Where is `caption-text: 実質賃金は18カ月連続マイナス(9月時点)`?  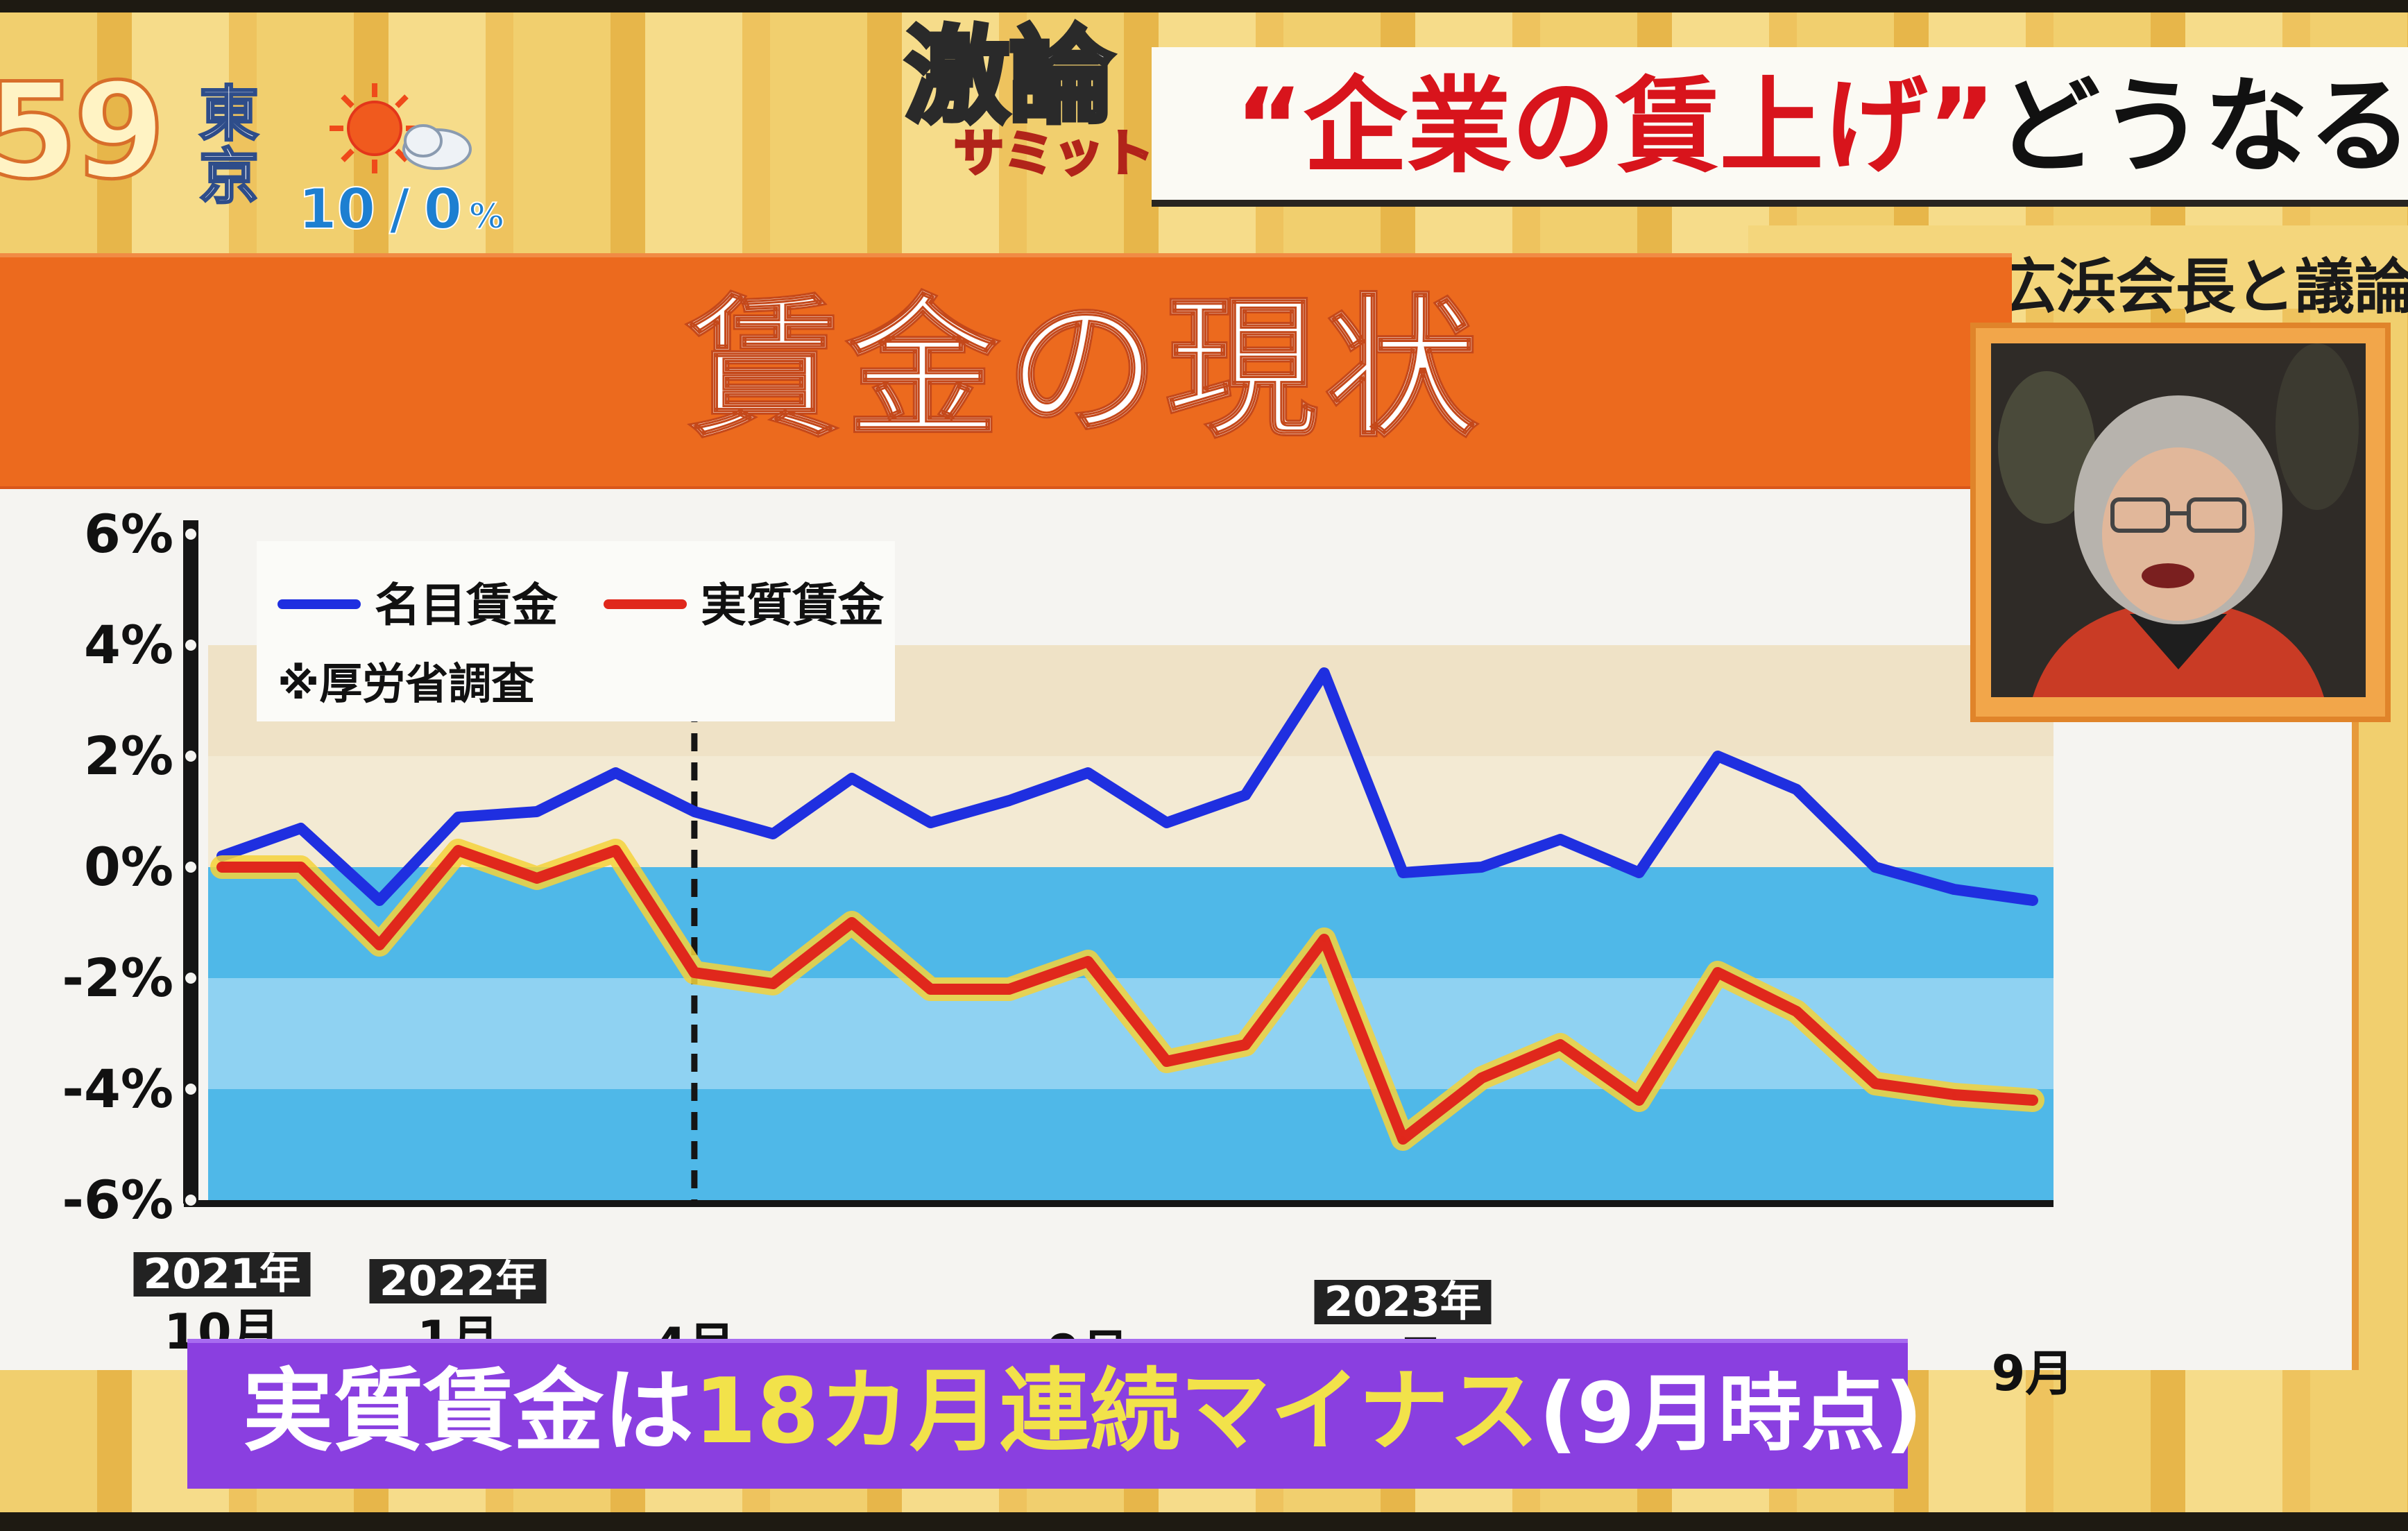 caption-text: 実質賃金は18カ月連続マイナス(9月時点) is located at coordinates (1083, 1411).